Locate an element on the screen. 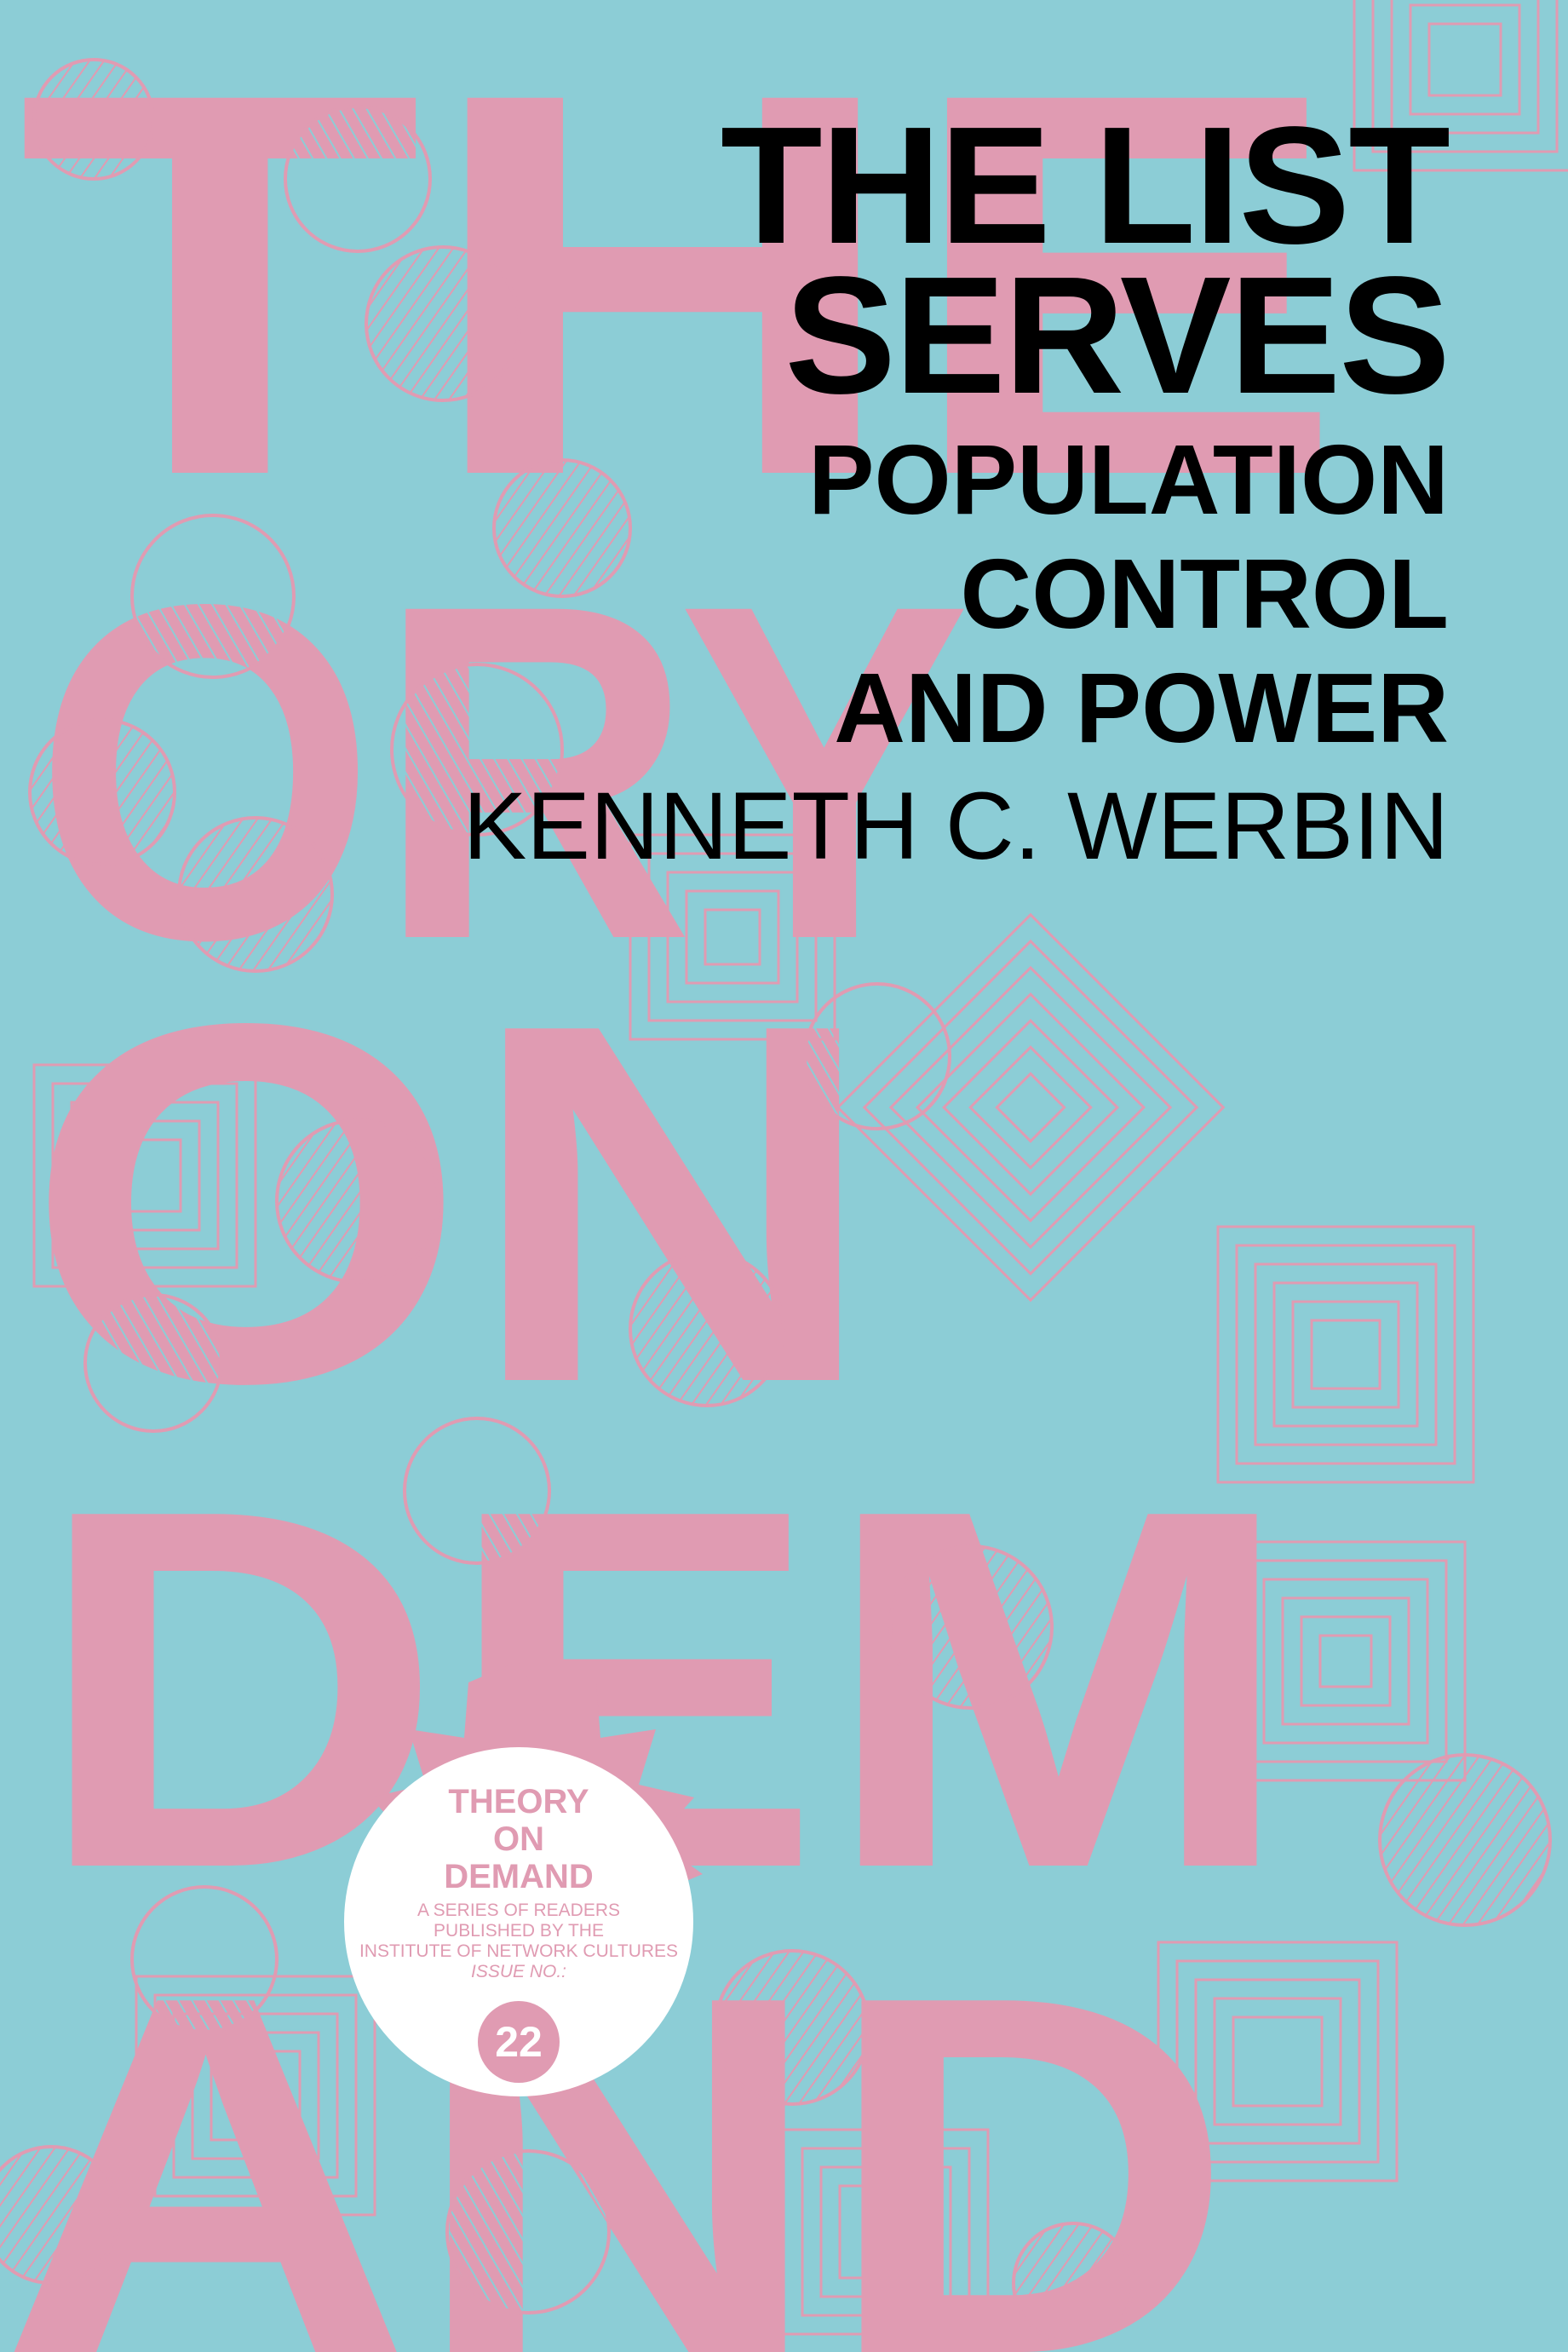 This screenshot has width=1568, height=2352. series-description-line-3: INSTITUTE OF NETWORK CULTURES is located at coordinates (519, 1951).